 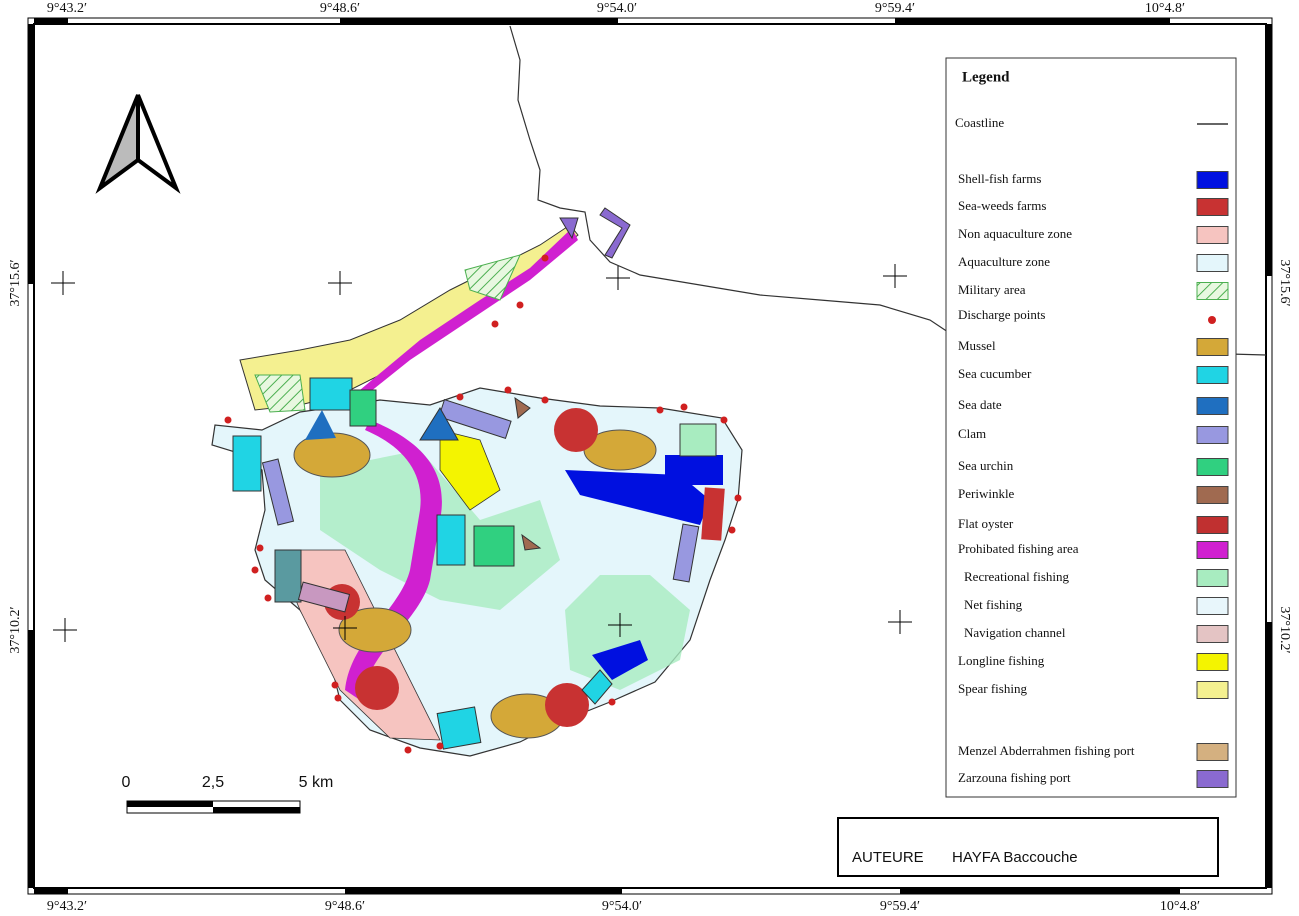 I want to click on scale-label: 2,5, so click(x=213, y=782).